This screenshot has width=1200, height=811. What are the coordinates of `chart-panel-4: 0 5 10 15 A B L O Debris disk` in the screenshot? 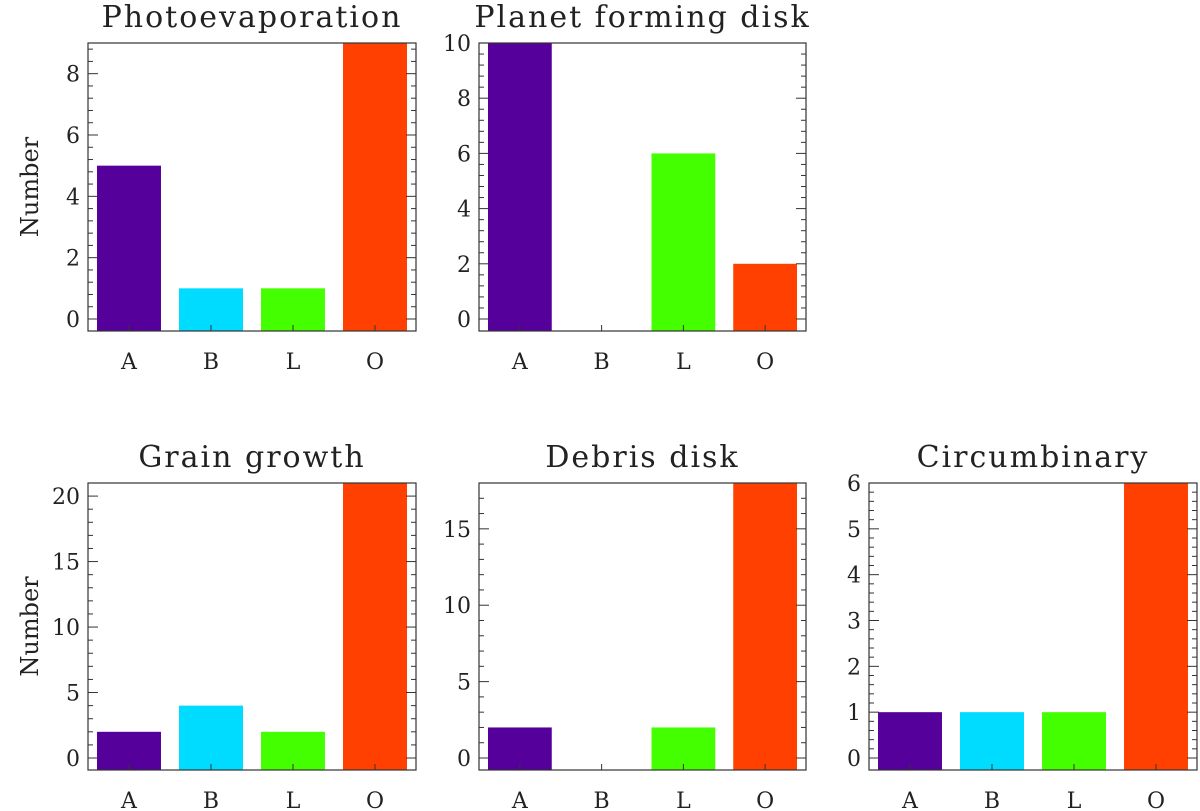 It's located at (625, 625).